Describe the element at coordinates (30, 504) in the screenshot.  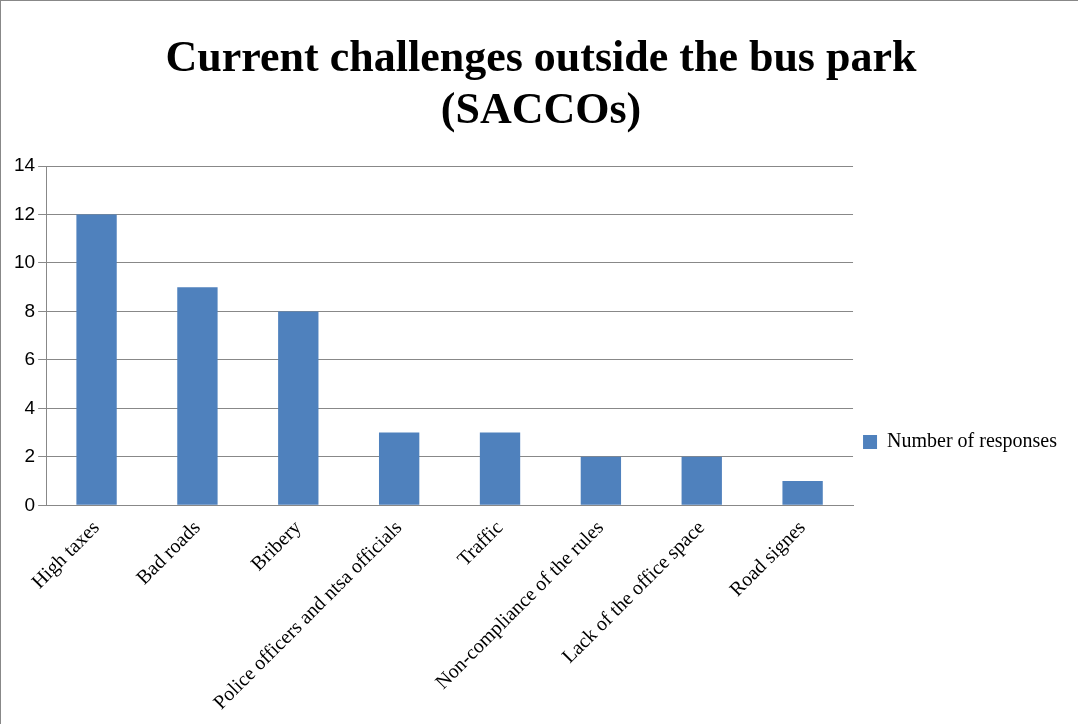
I see `y-tick-label: 0` at that location.